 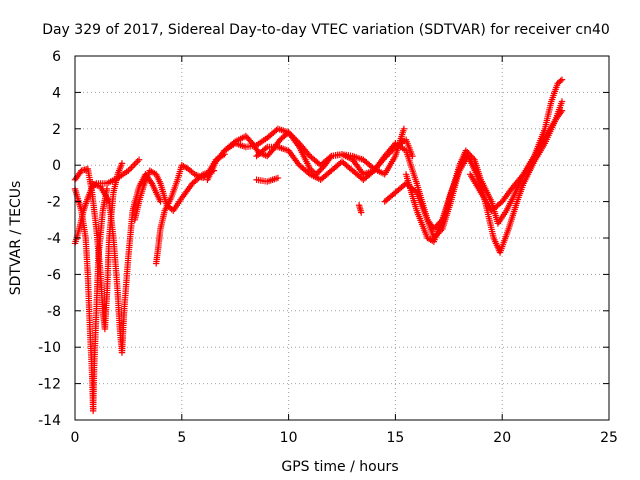 What do you see at coordinates (16, 238) in the screenshot?
I see `y-axis-title: SDTVAR / TECUs` at bounding box center [16, 238].